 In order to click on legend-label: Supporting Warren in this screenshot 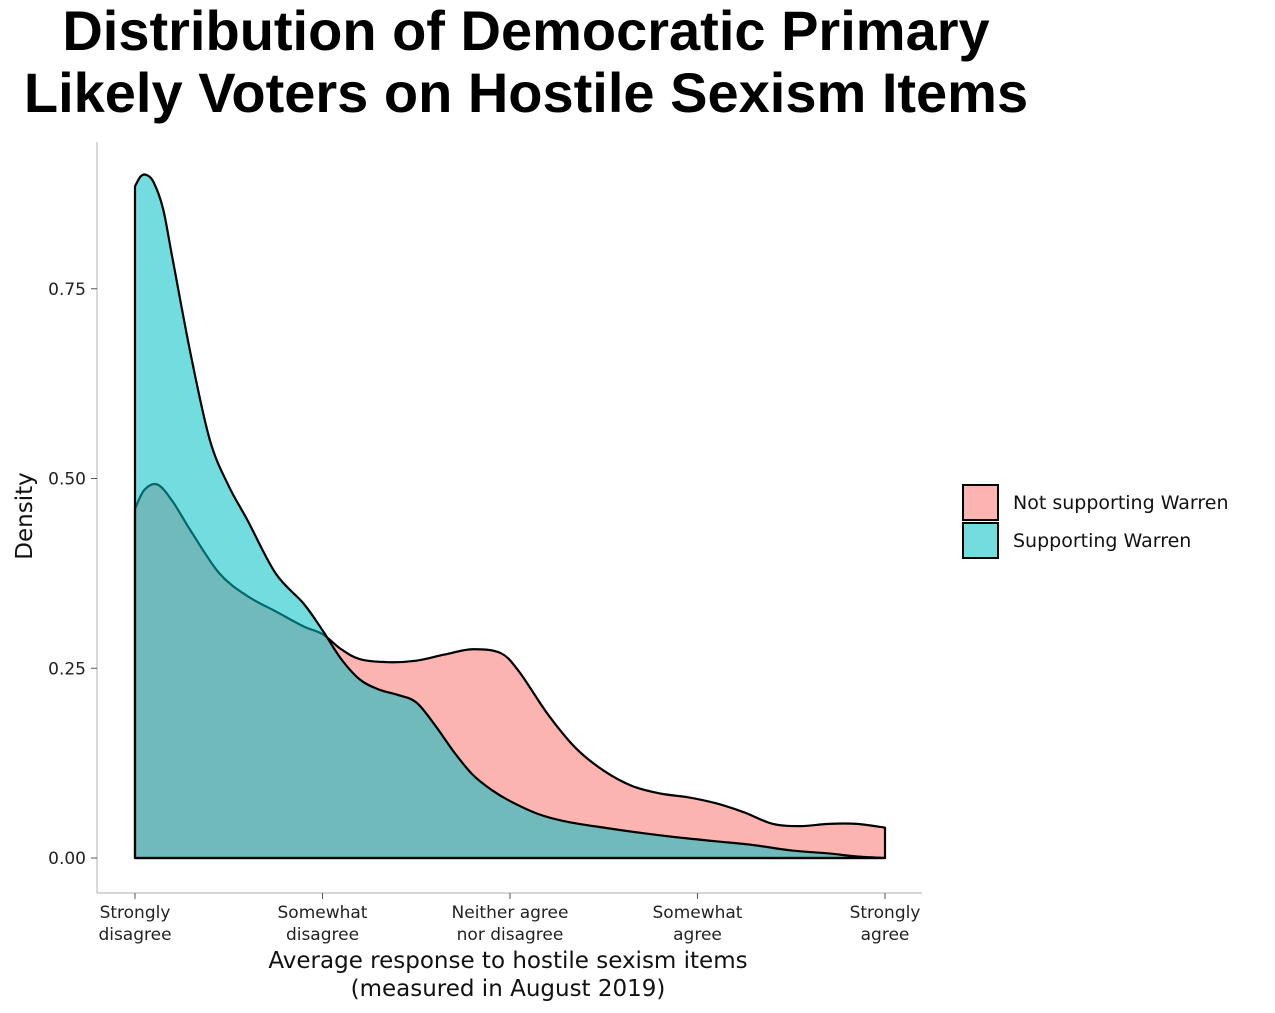, I will do `click(1102, 541)`.